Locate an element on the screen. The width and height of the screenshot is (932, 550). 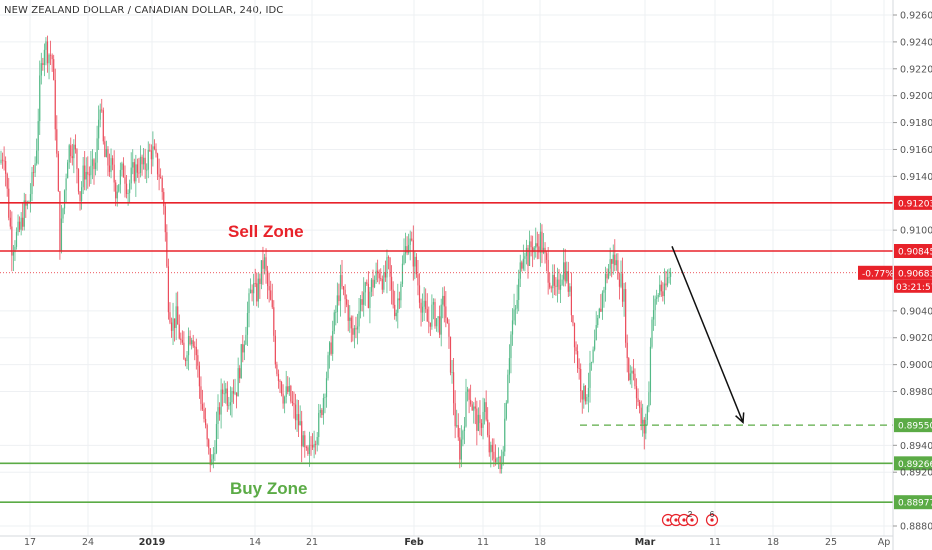
change-tag-bg is located at coordinates (875, 272).